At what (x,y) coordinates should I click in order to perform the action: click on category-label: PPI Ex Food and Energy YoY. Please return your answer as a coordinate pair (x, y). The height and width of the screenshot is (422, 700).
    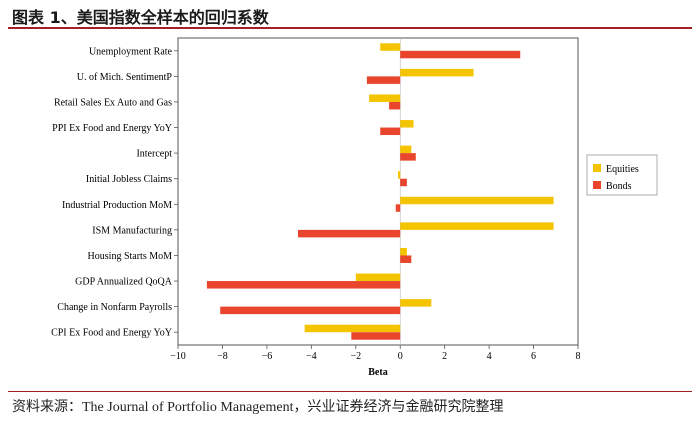
    Looking at the image, I should click on (112, 128).